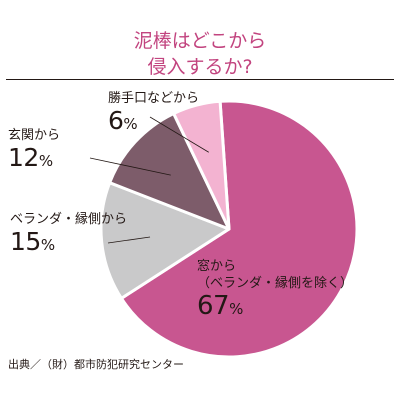  I want to click on leader-line-entrance, so click(130, 166).